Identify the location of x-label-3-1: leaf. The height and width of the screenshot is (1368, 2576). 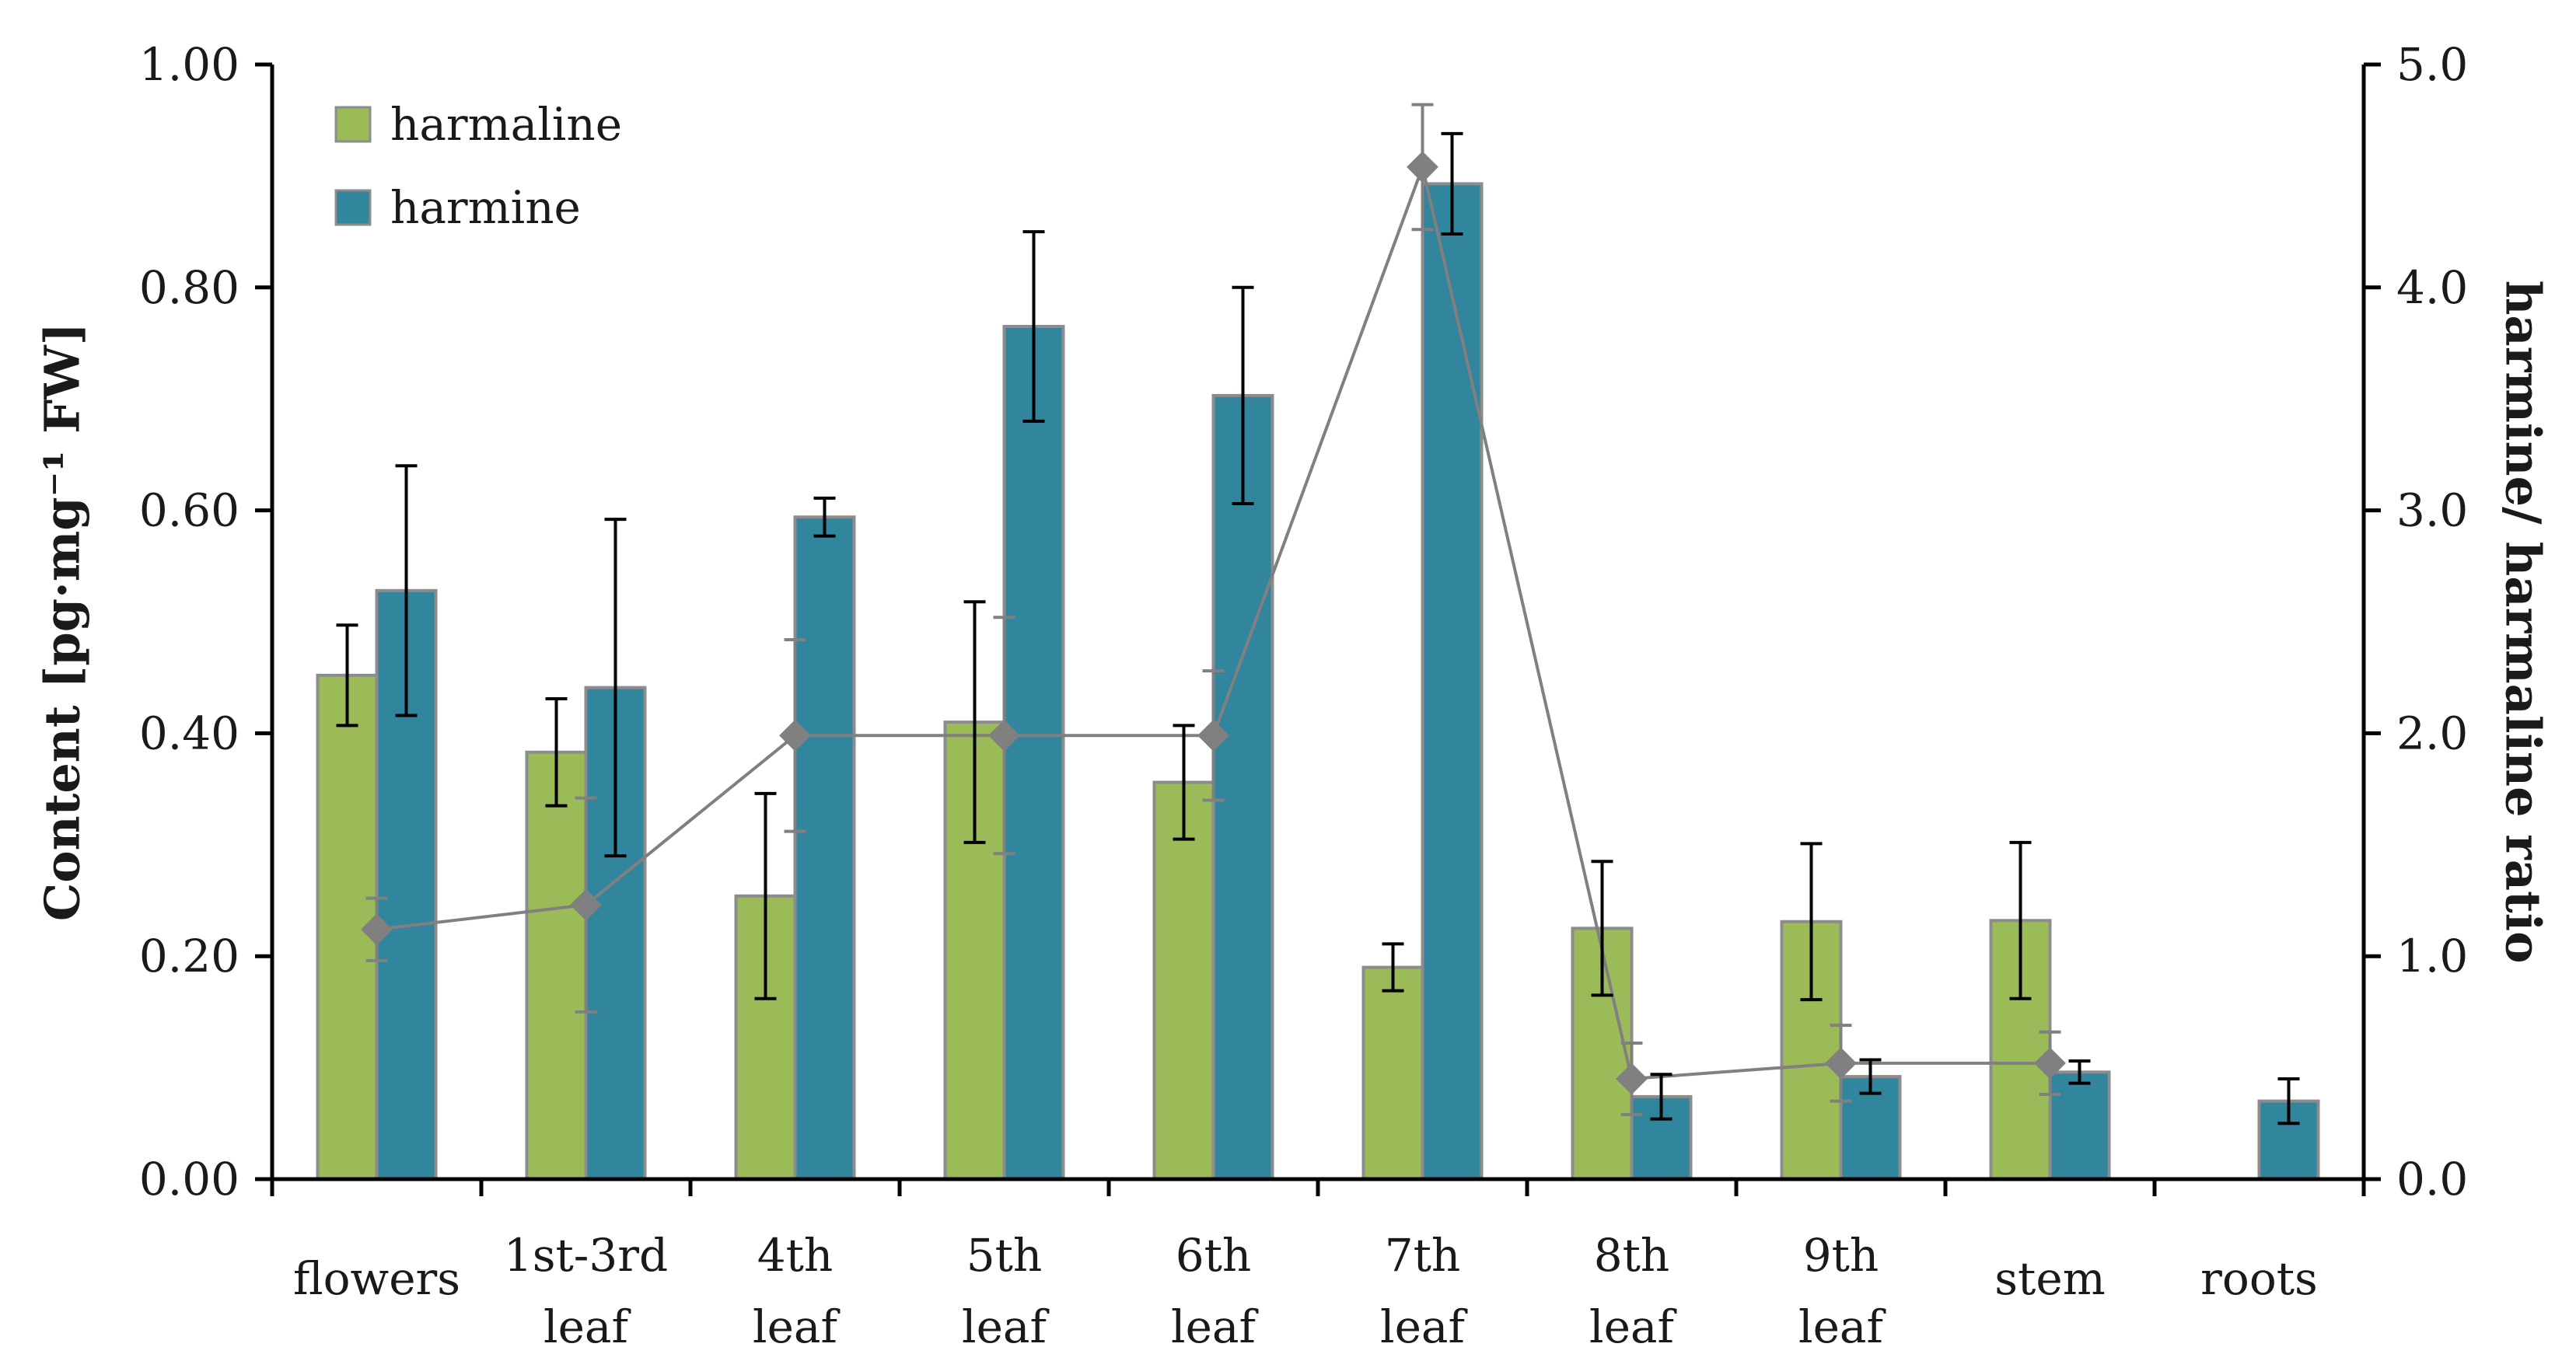
(1005, 1326).